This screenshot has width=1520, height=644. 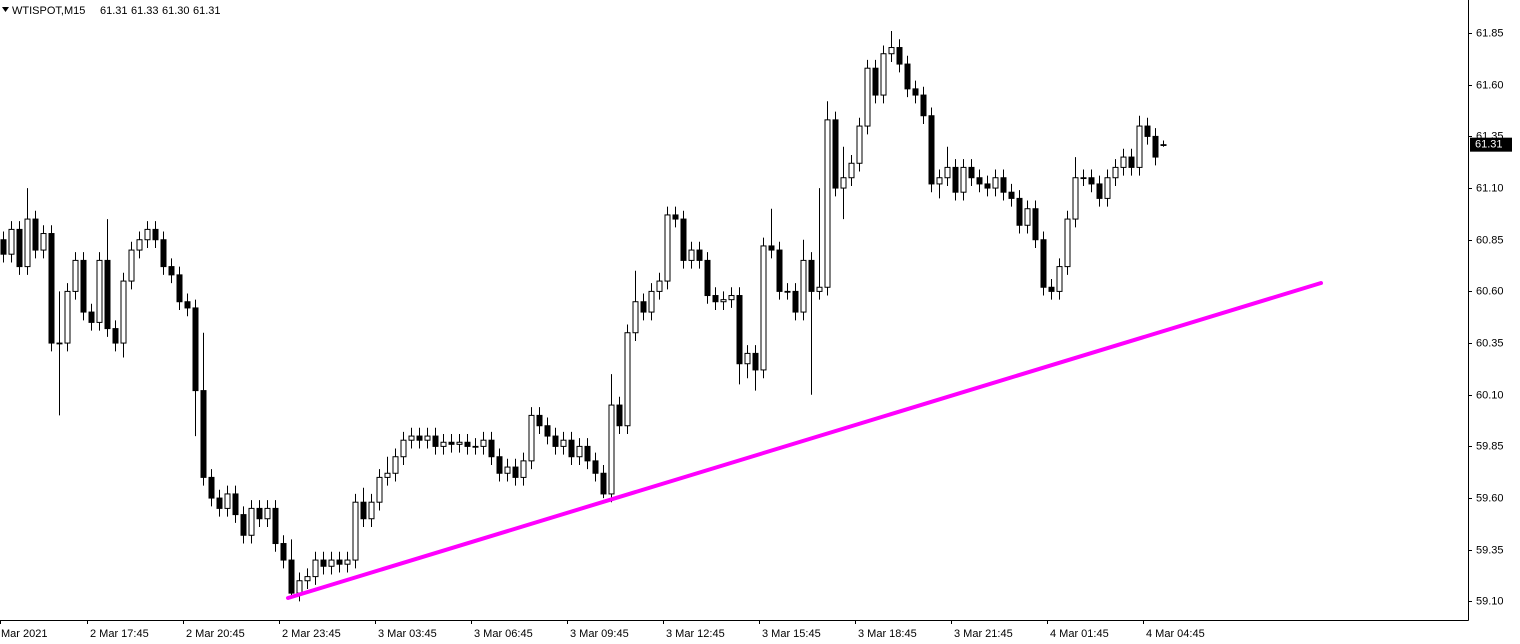 I want to click on y-tick-label: 59.85, so click(x=1490, y=446).